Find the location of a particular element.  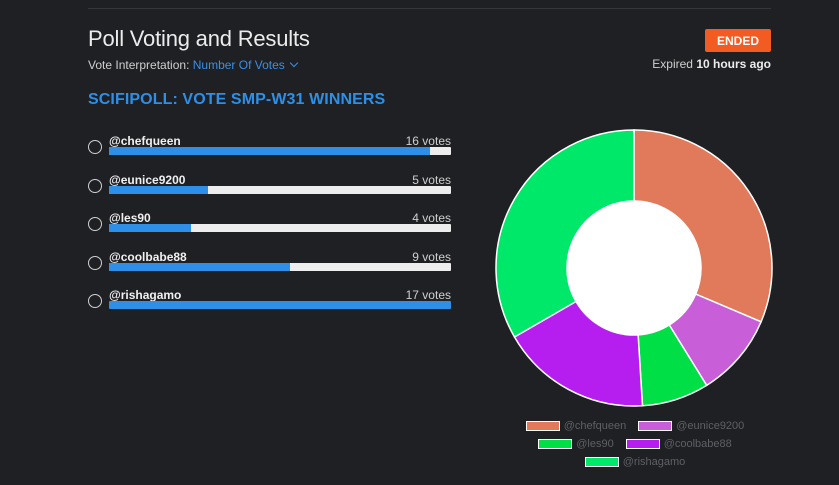

poll-option: @coolbabe88 9 votes is located at coordinates (269, 266).